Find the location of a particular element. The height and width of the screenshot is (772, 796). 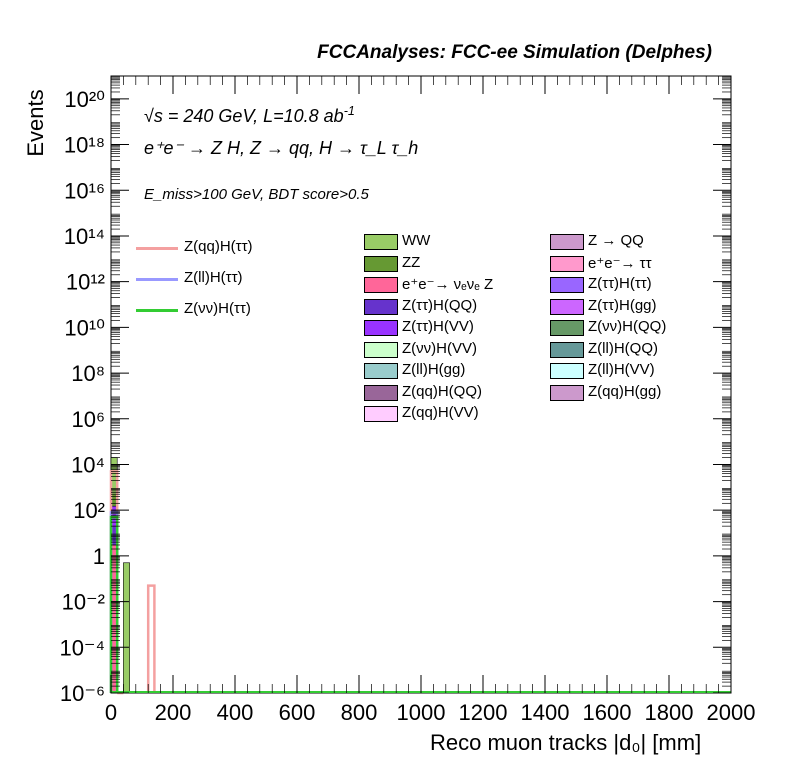

legend-label: Z(ll)H(gg) is located at coordinates (434, 369).